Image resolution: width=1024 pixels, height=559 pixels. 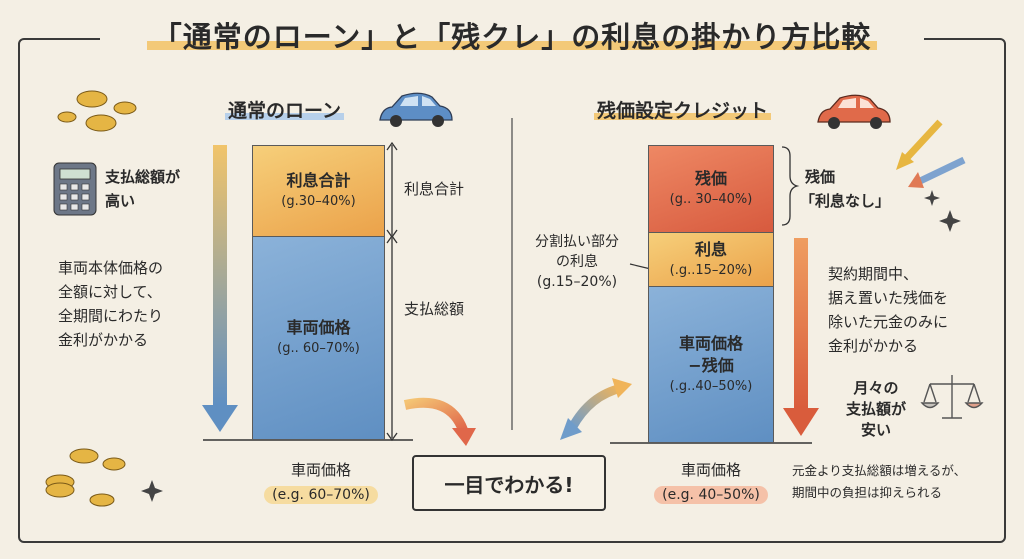 I want to click on right-bar-residual-label: 残価, so click(x=710, y=178).